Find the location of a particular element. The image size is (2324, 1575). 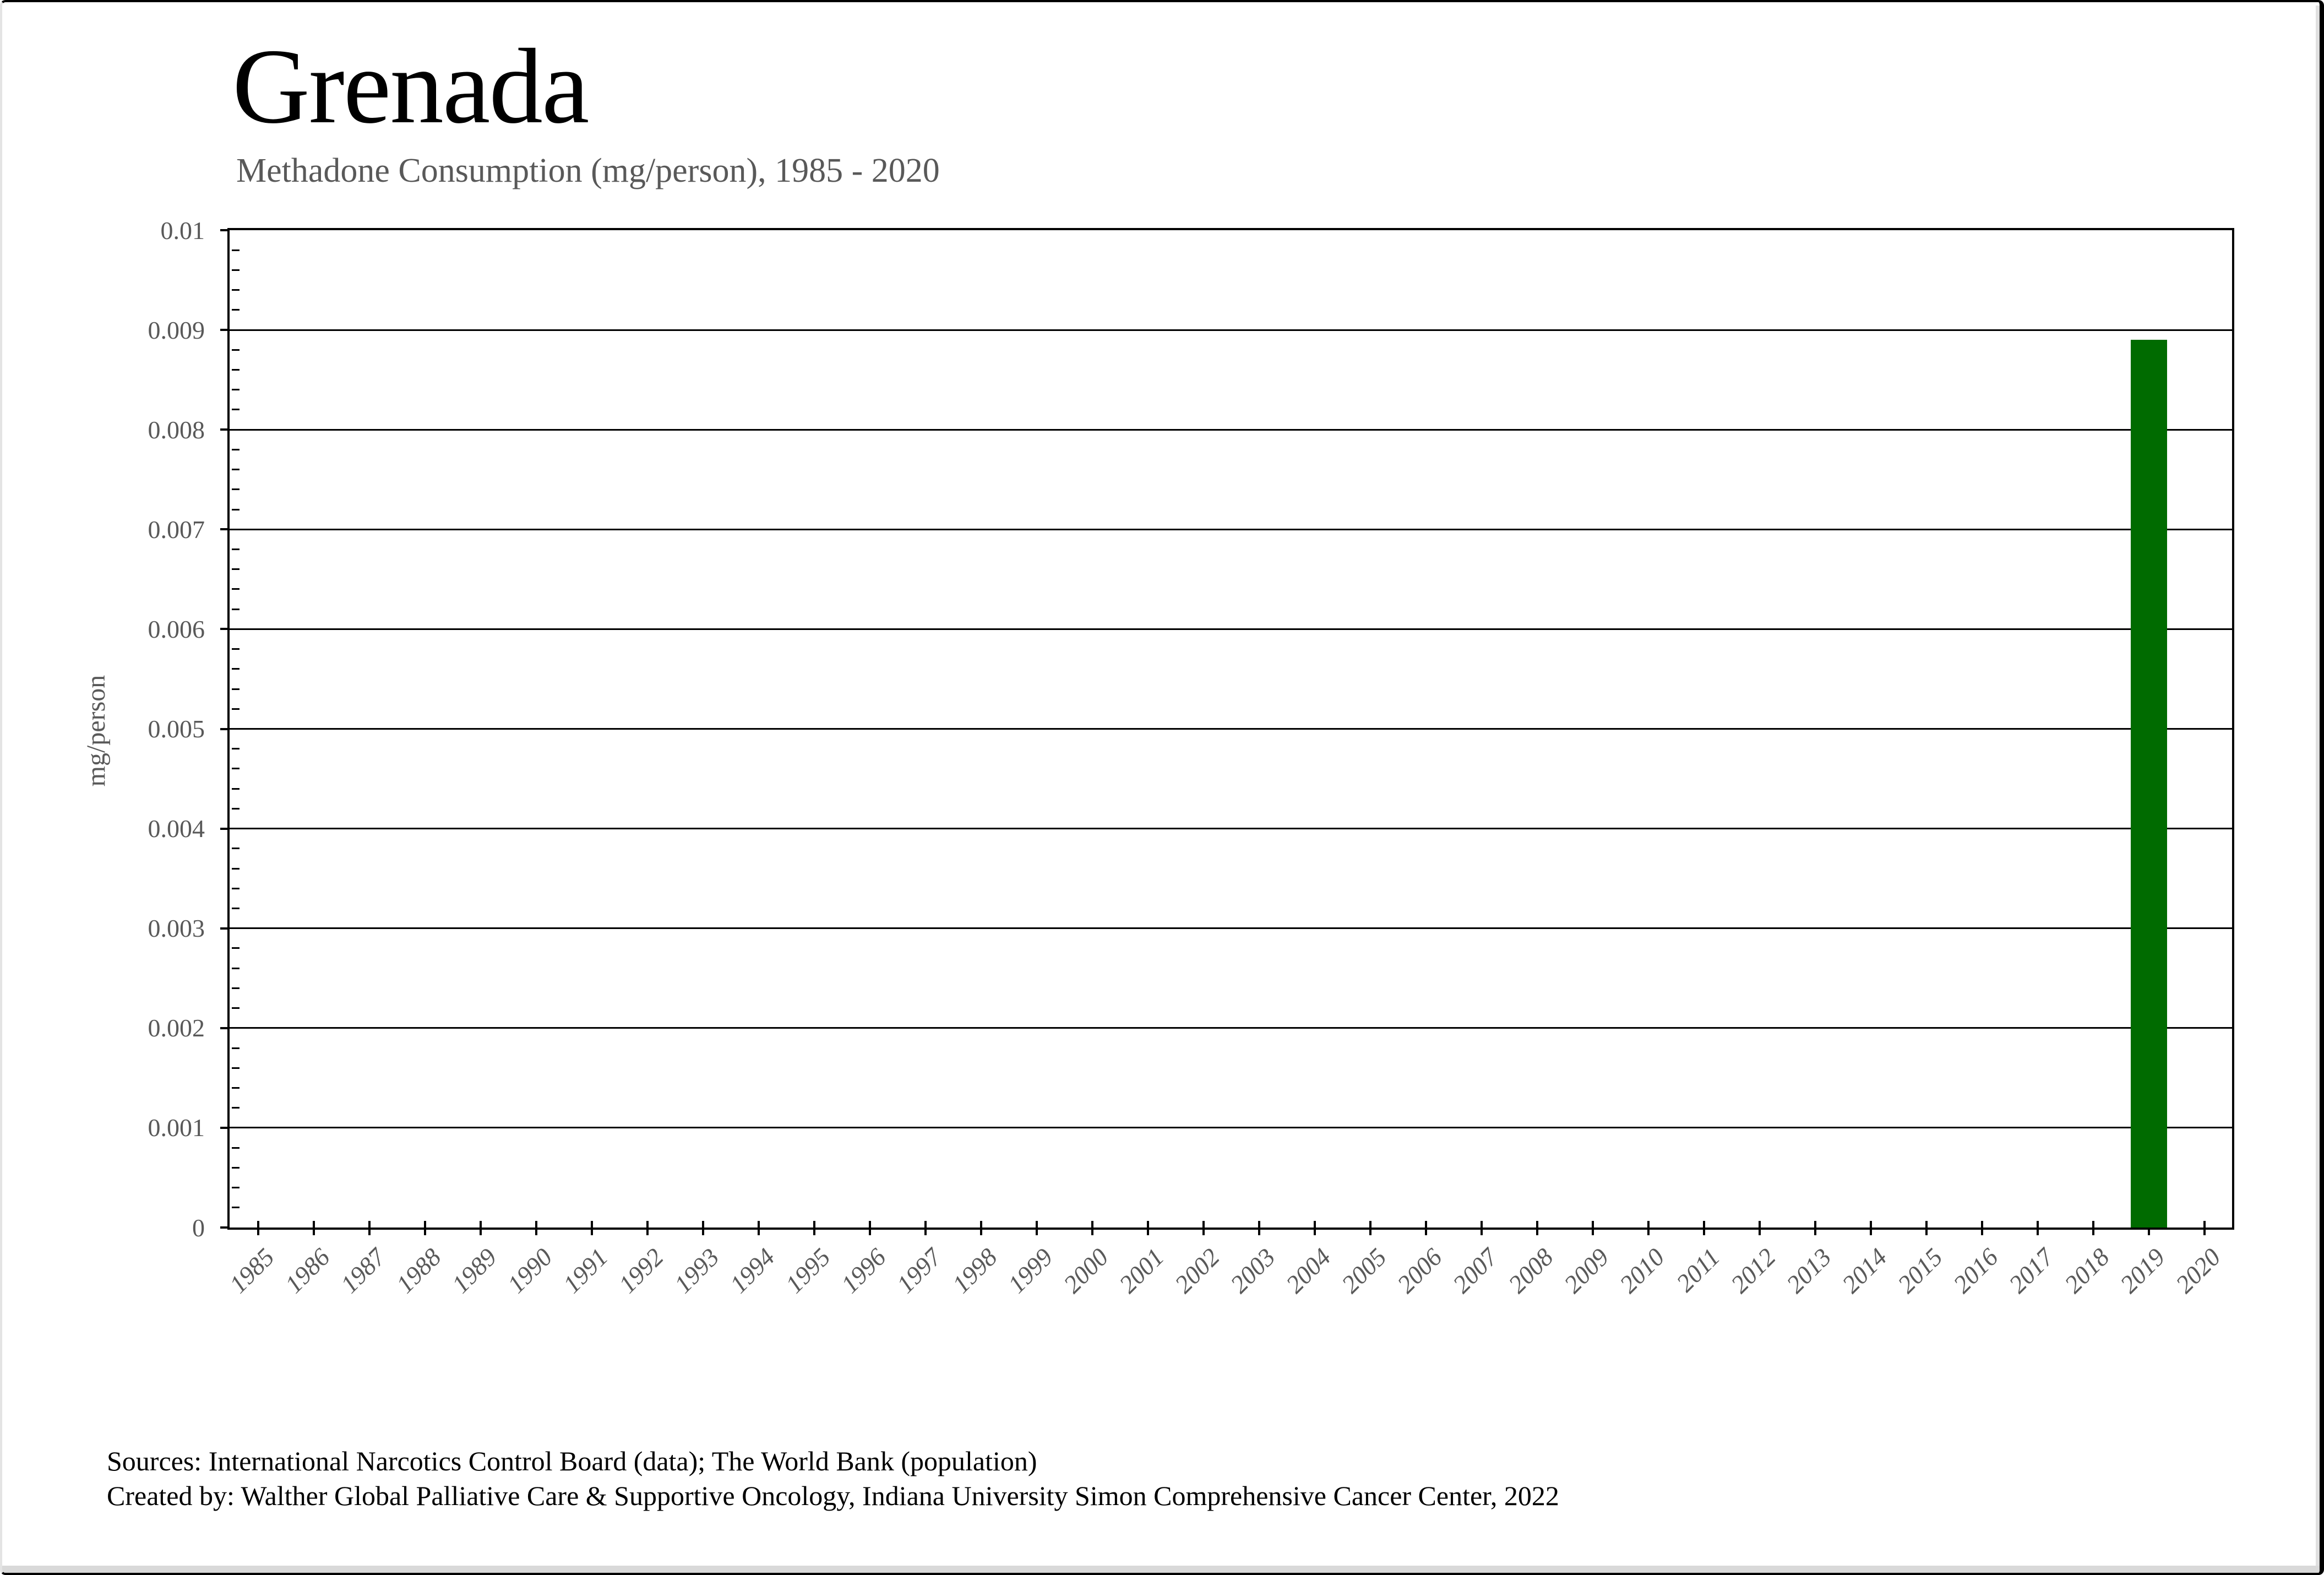

x-tick-label: 2009 is located at coordinates (1586, 1270).